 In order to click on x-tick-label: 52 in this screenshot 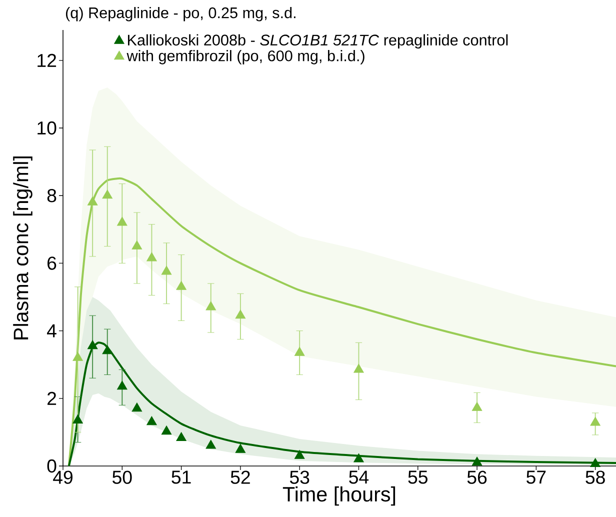, I will do `click(240, 477)`.